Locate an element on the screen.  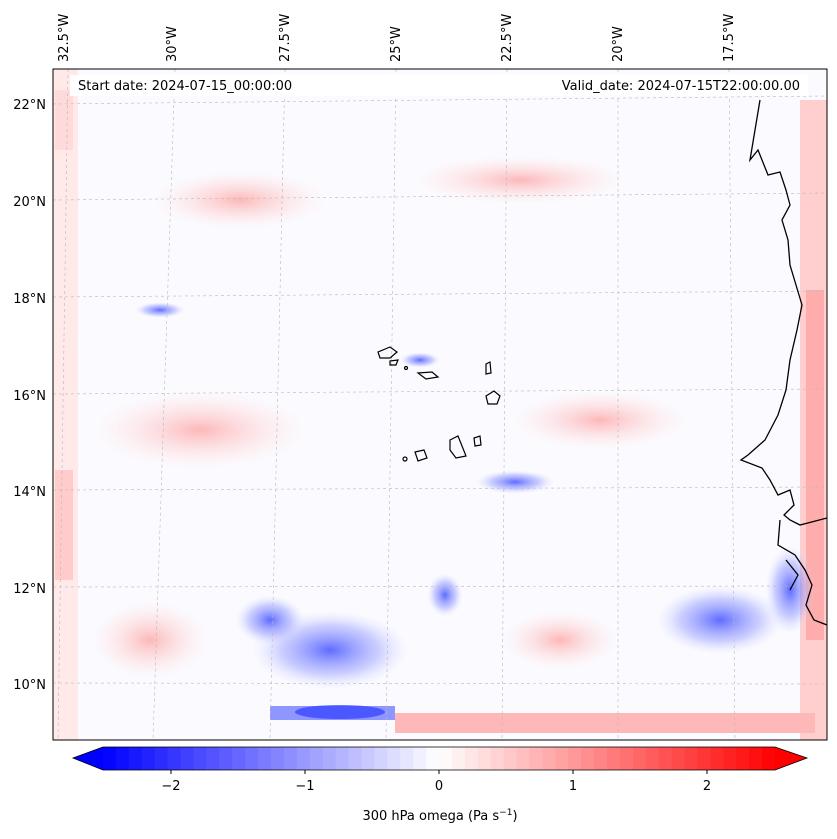
island-santiago is located at coordinates (458, 447).